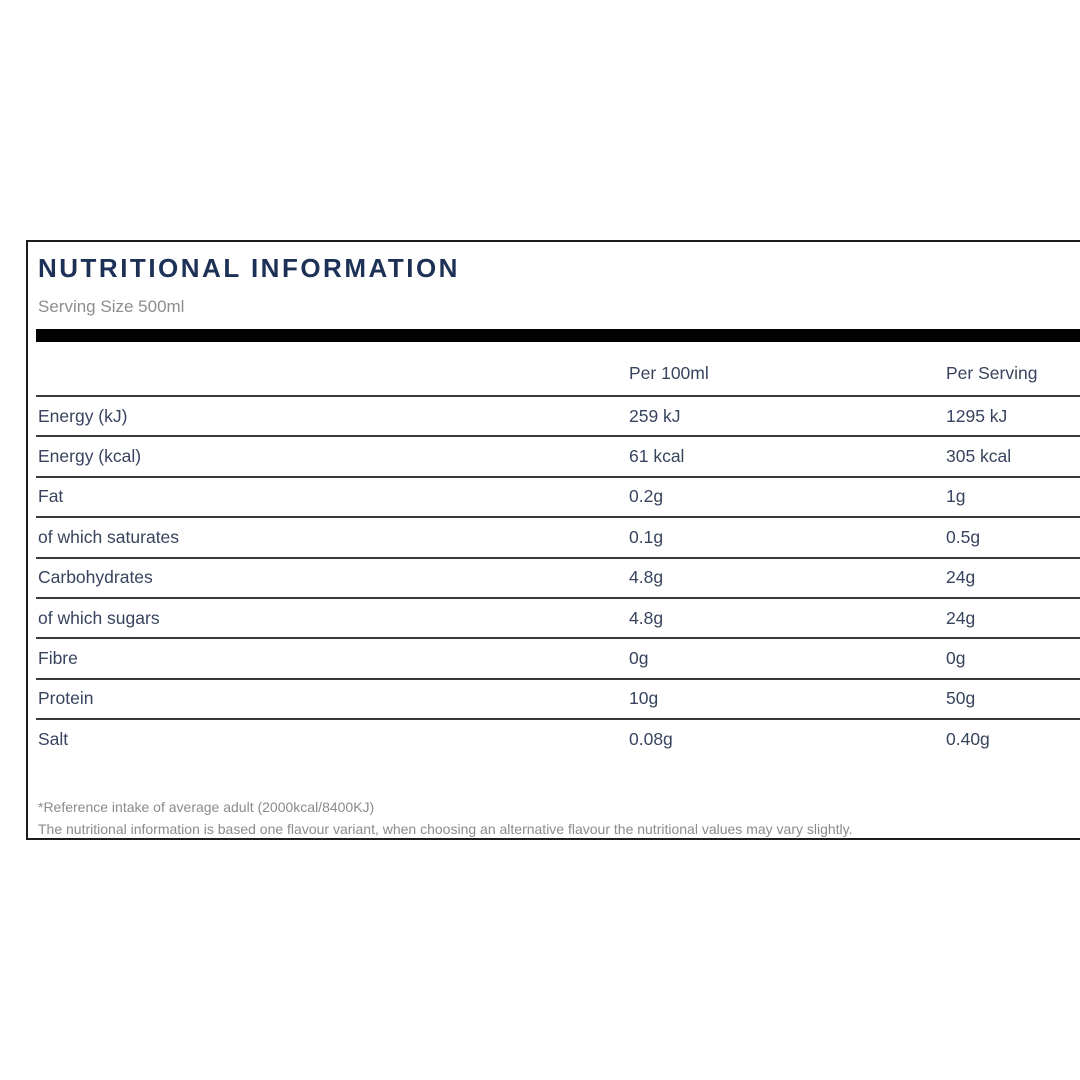 This screenshot has height=1080, width=1080. Describe the element at coordinates (639, 658) in the screenshot. I see `row-per-100ml: 0g` at that location.